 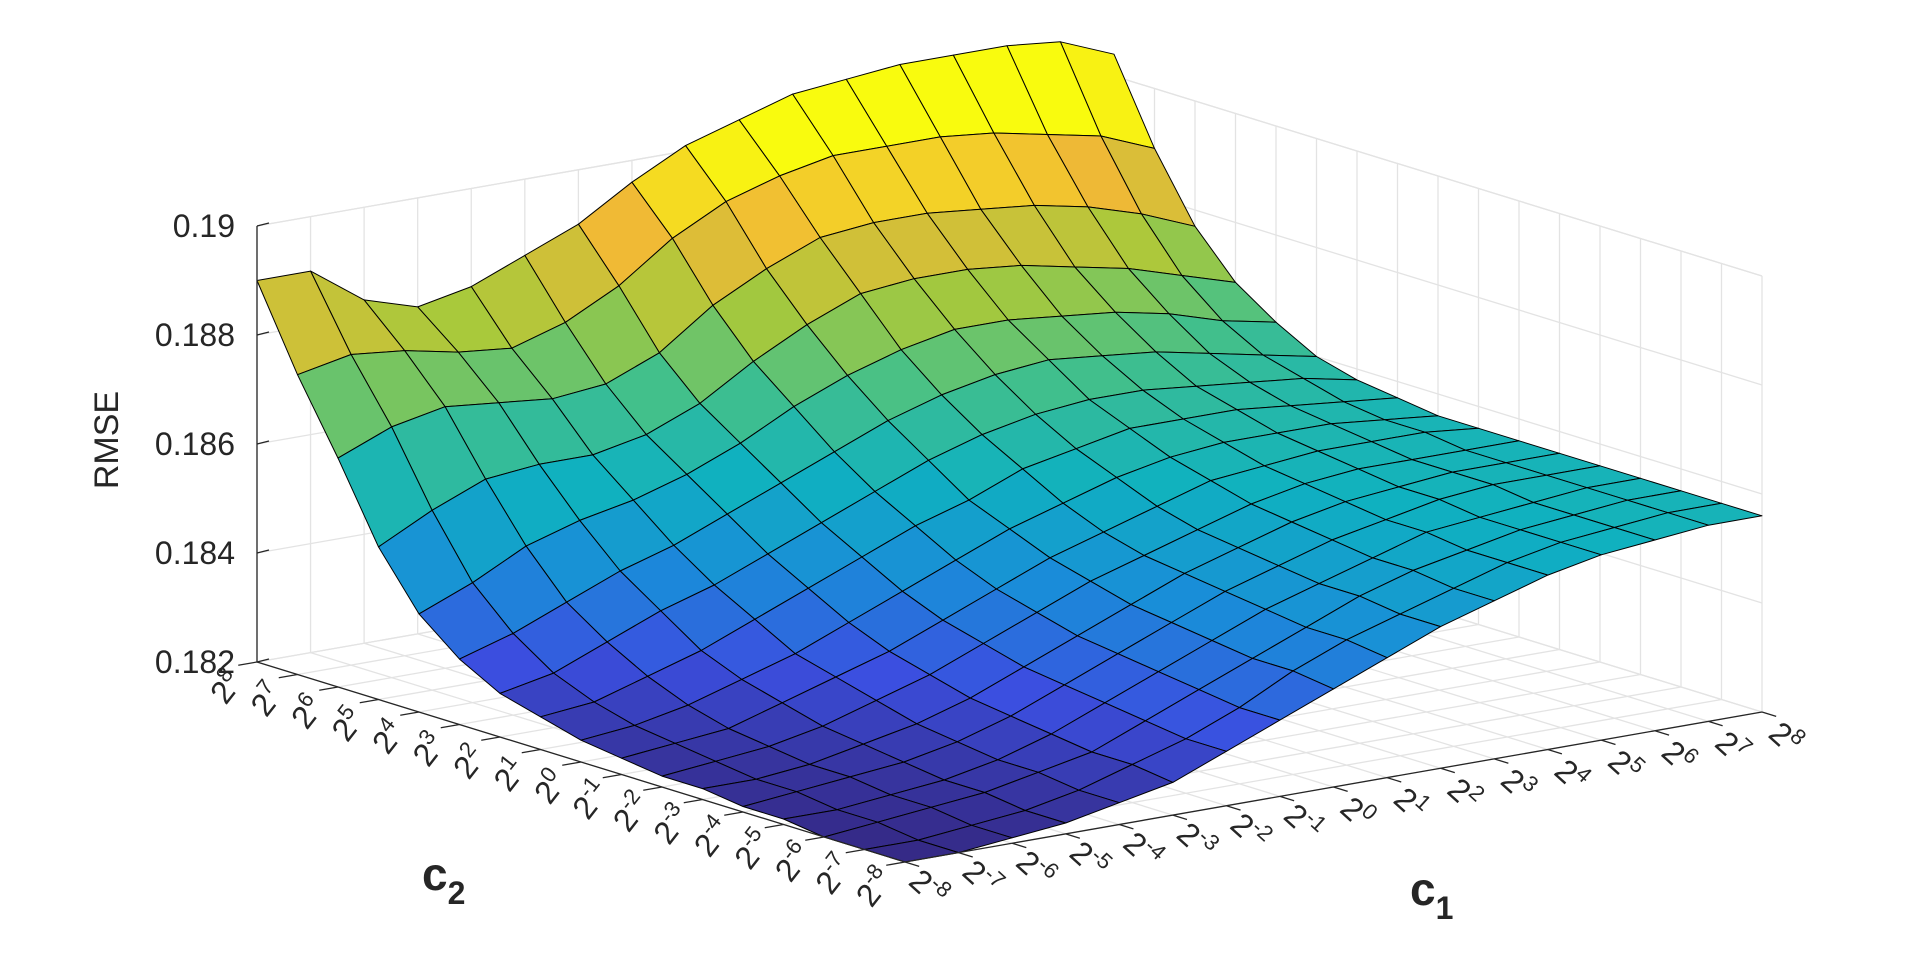 I want to click on y-tick-label: 26, so click(x=306, y=711).